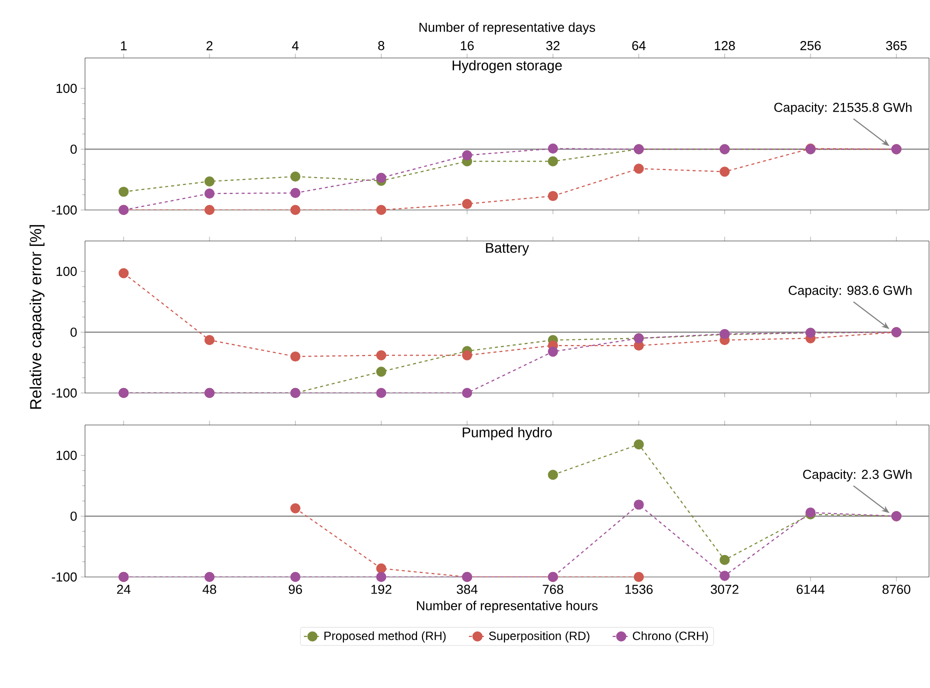 The height and width of the screenshot is (688, 930). What do you see at coordinates (896, 45) in the screenshot?
I see `x-tick-label: 365` at bounding box center [896, 45].